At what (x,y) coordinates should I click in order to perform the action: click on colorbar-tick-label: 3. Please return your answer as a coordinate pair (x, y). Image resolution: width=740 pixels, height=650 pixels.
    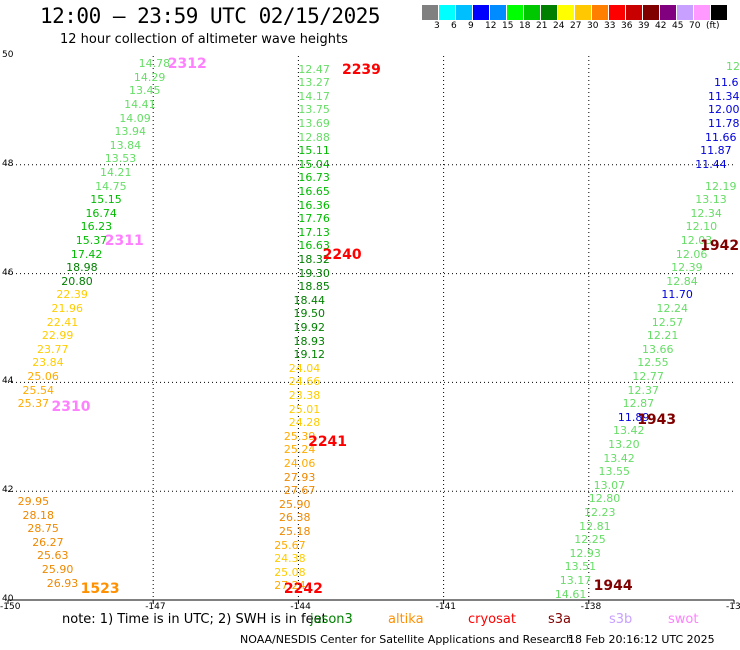
    Looking at the image, I should click on (437, 26).